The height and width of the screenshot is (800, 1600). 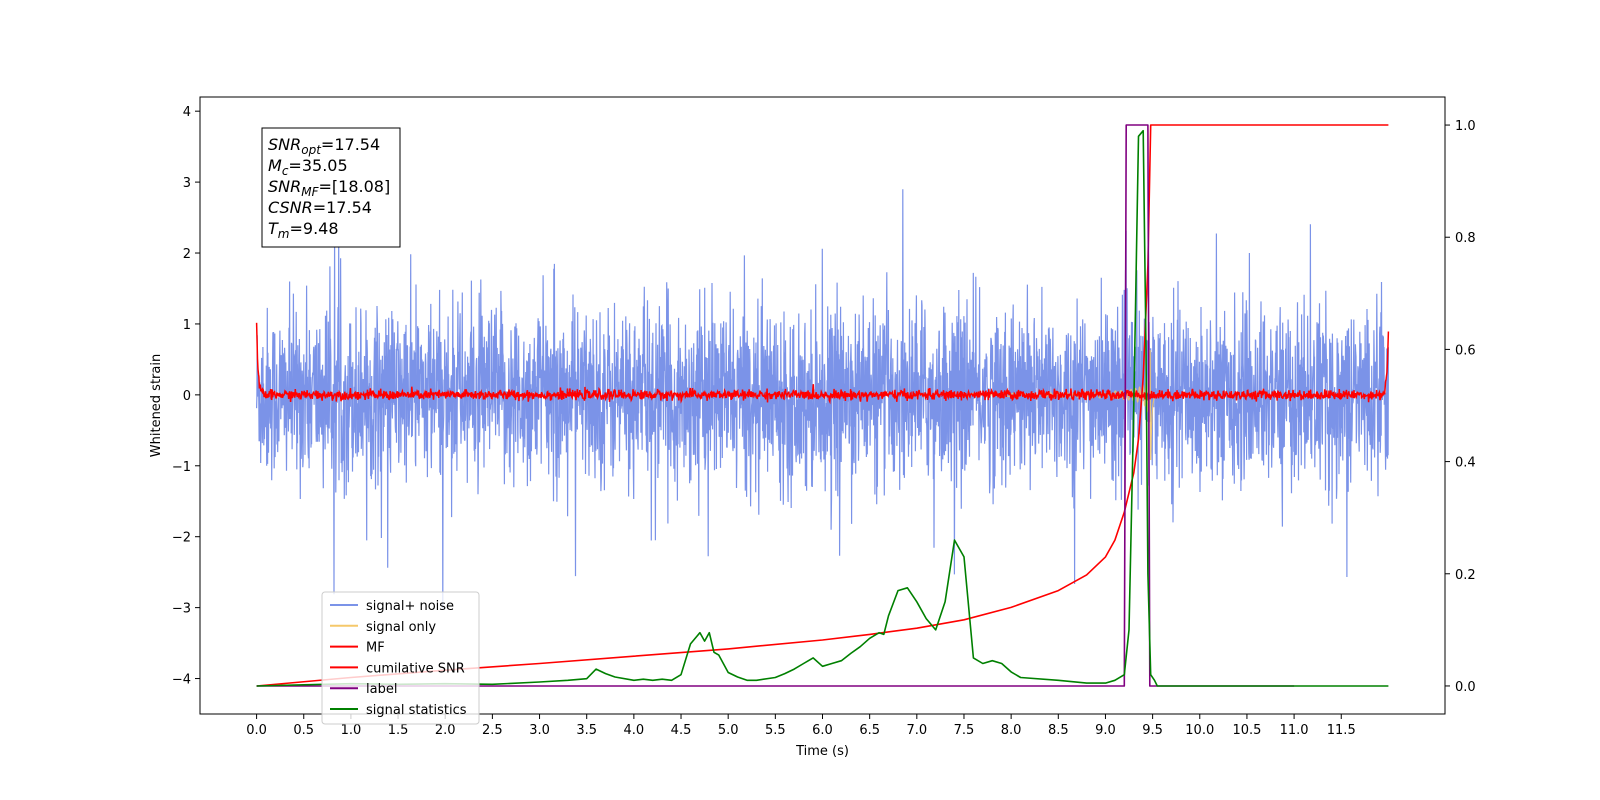 I want to click on y-tick-label: 0, so click(x=187, y=396).